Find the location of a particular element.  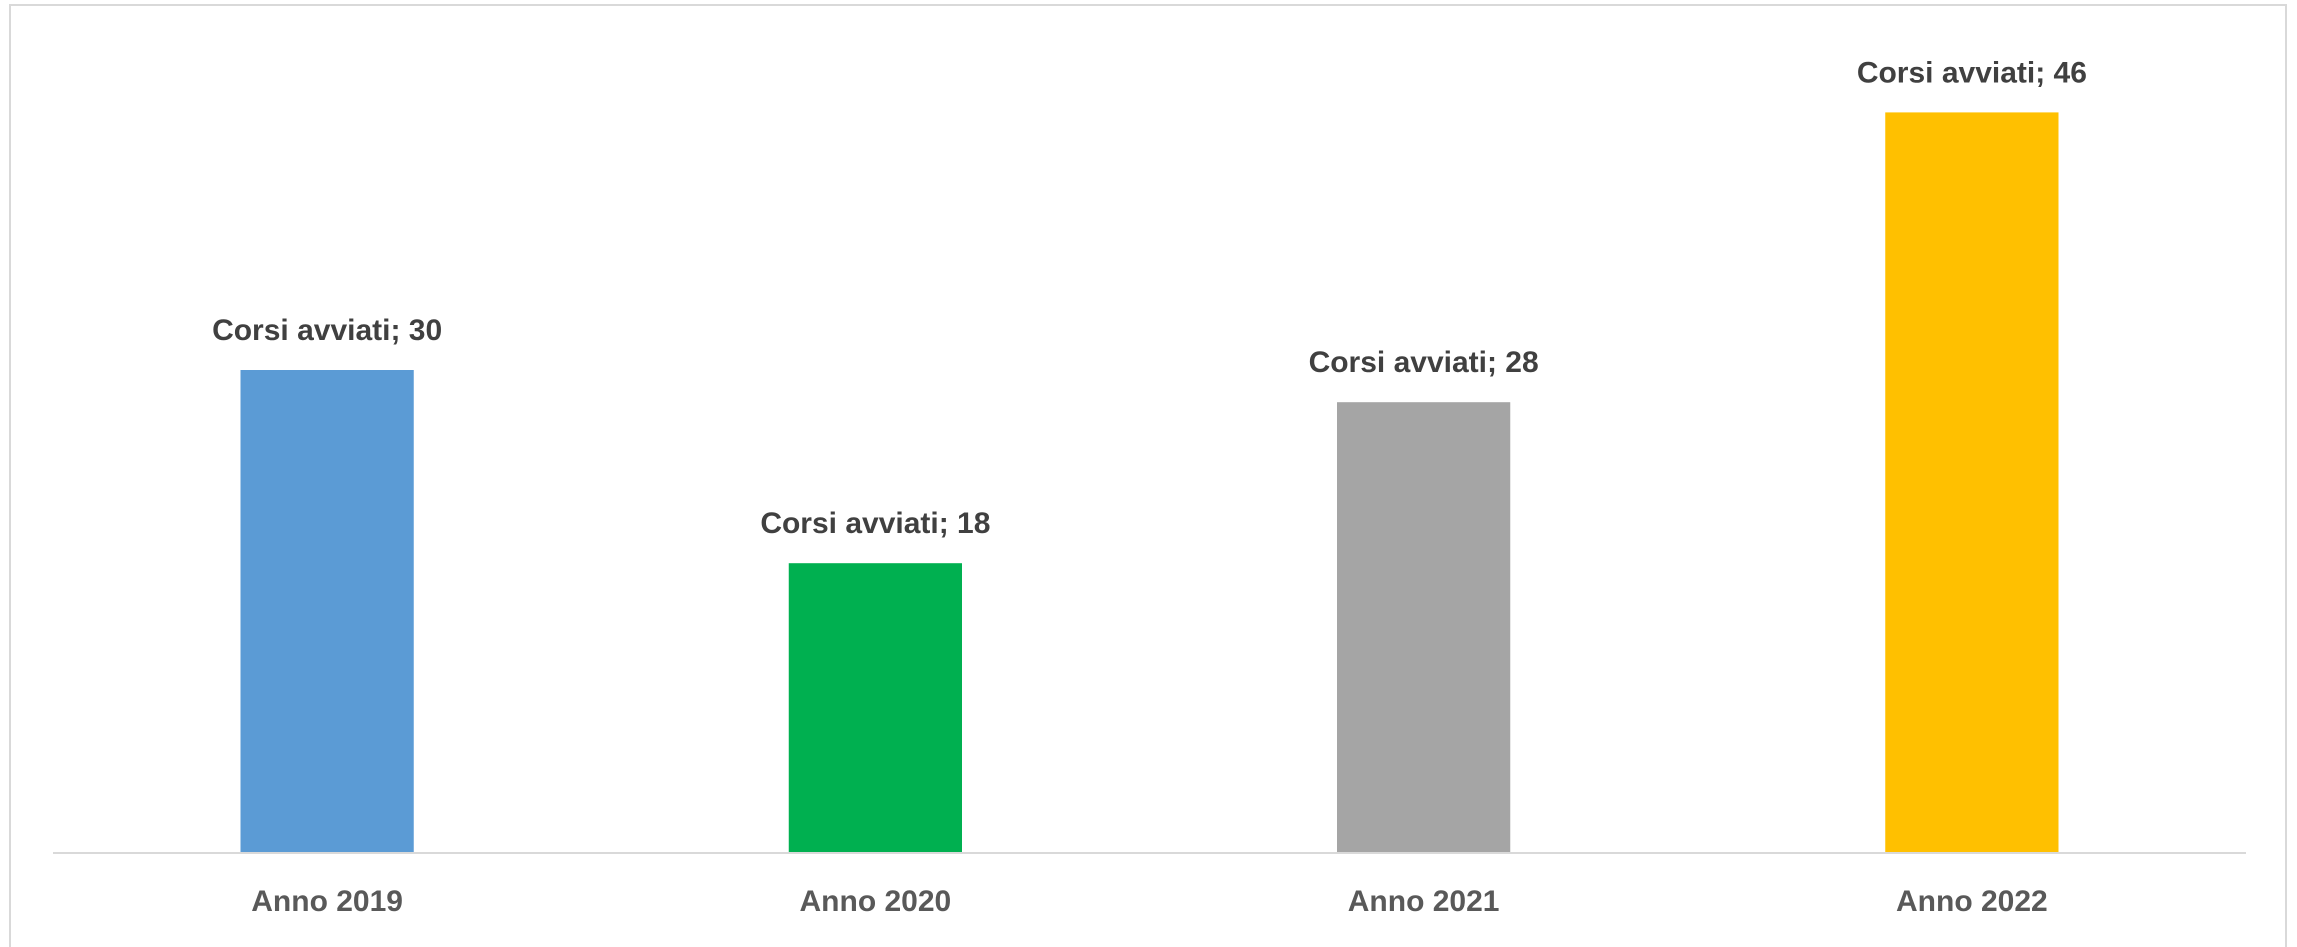

data-label: Corsi avviati; 18 is located at coordinates (875, 523).